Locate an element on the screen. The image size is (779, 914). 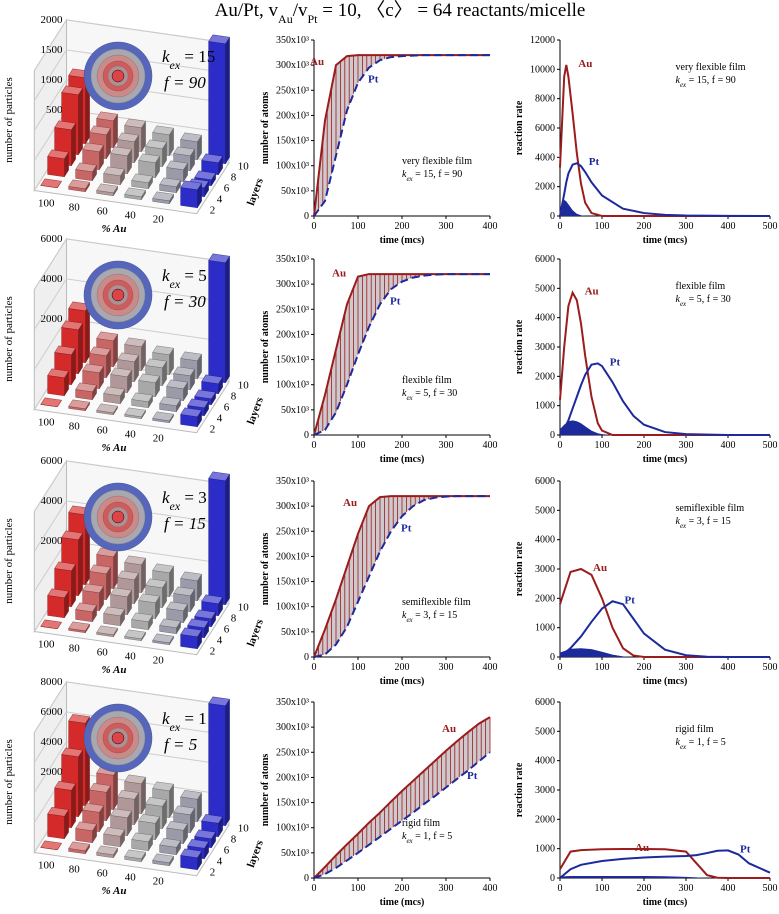
param-value: = 3, f = 15 is located at coordinates (708, 521).